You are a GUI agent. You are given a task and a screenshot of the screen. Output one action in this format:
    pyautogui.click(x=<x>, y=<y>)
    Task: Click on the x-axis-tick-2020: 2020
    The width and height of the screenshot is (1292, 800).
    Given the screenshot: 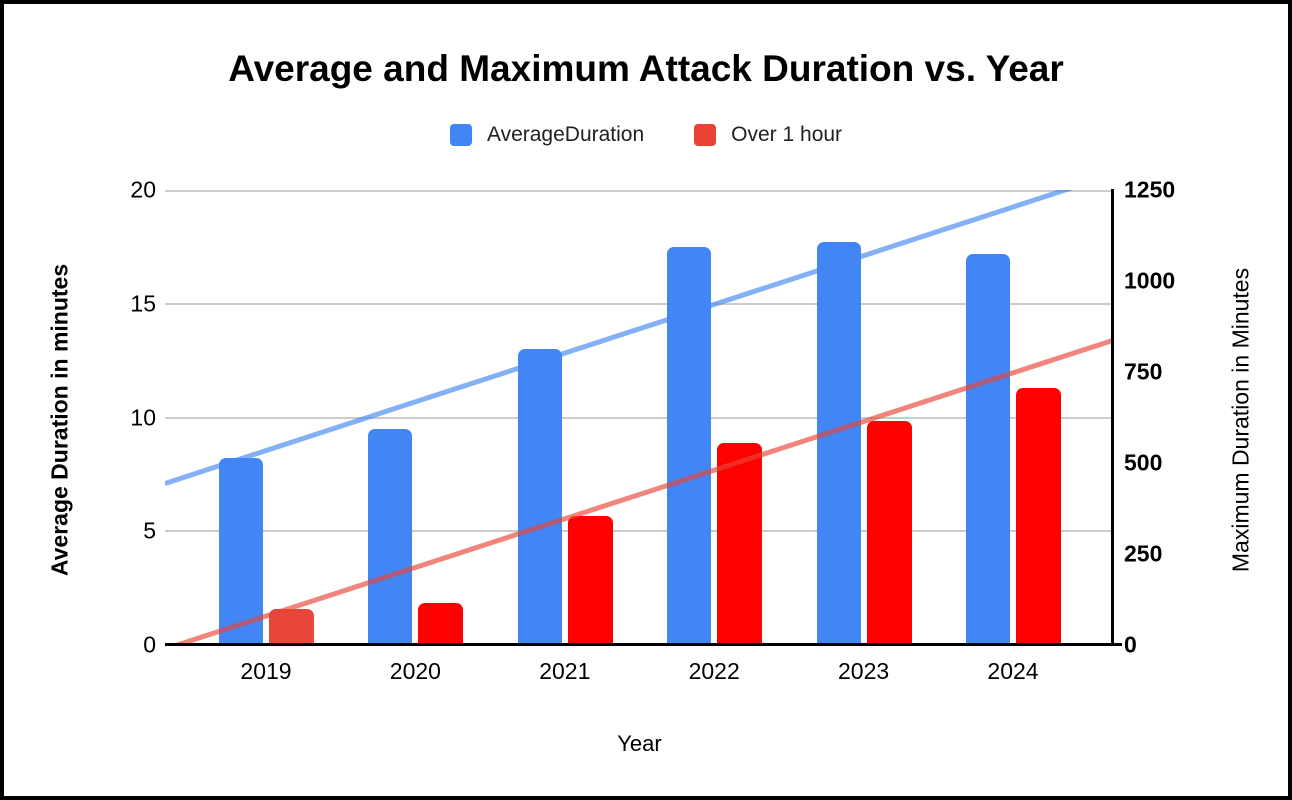 What is the action you would take?
    pyautogui.click(x=415, y=671)
    